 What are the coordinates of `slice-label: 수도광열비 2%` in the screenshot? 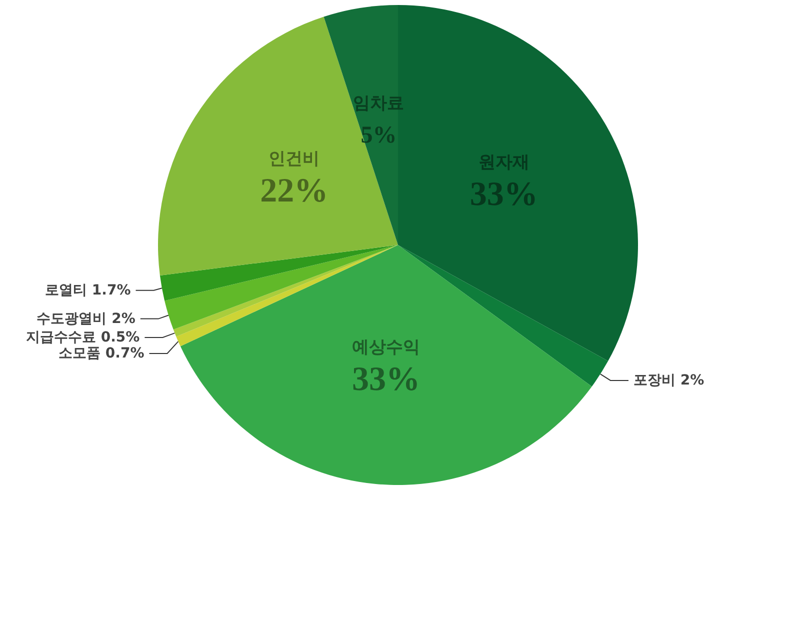 It's located at (86, 318).